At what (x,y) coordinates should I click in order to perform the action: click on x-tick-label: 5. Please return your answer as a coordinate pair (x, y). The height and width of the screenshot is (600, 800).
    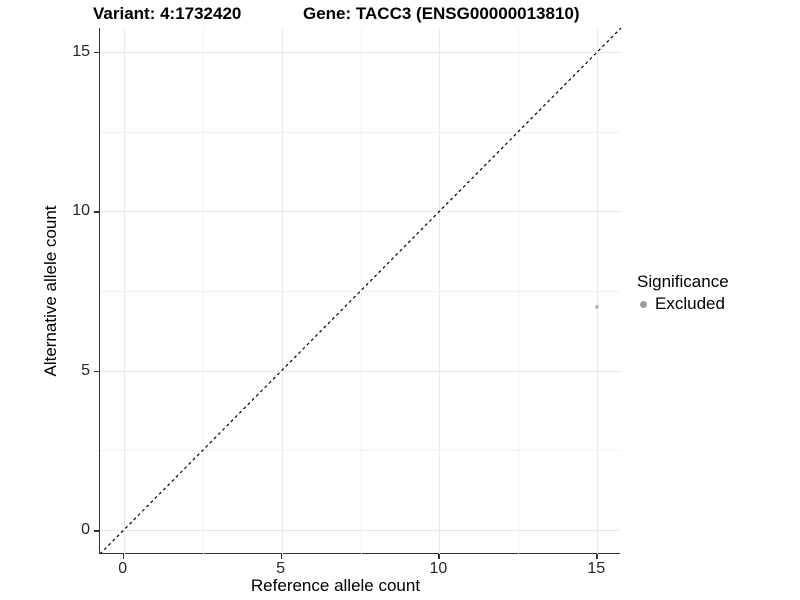
    Looking at the image, I should click on (280, 568).